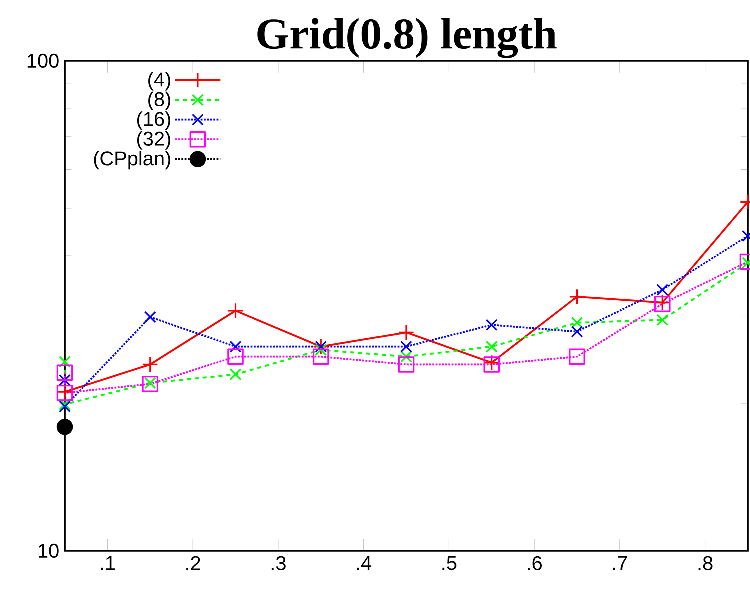  I want to click on y-tick-label: 100, so click(43, 61).